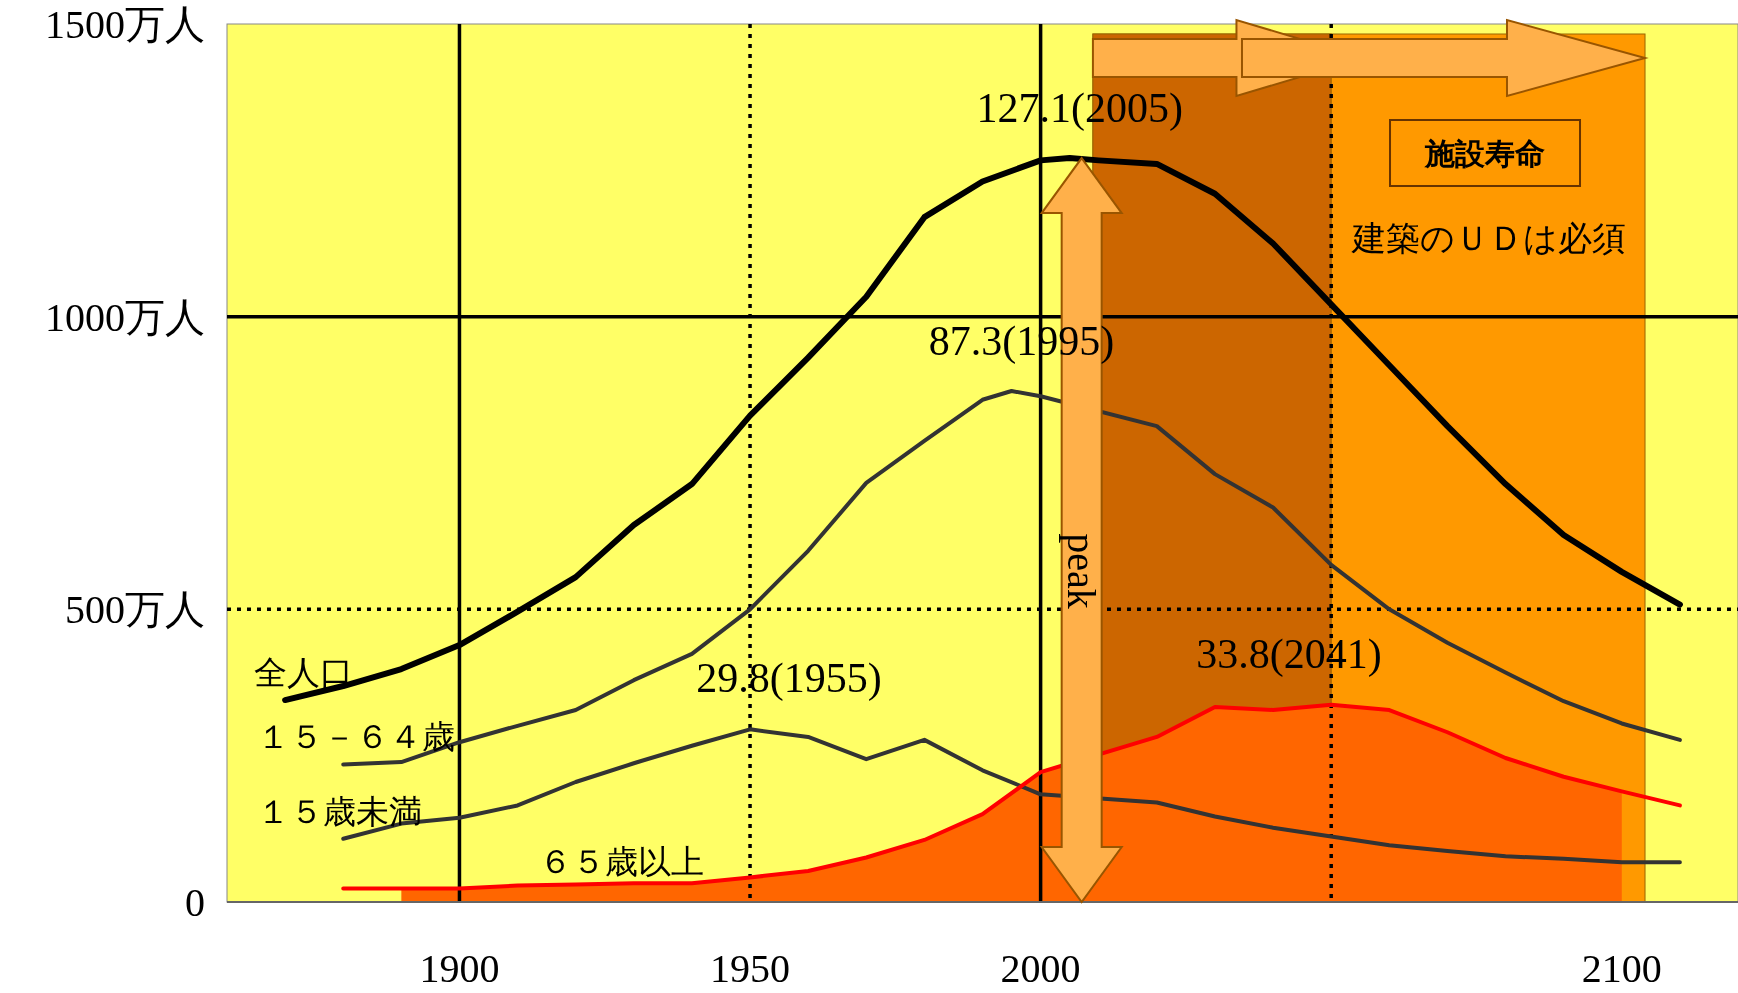  Describe the element at coordinates (1081, 571) in the screenshot. I see `annotation: peak` at that location.